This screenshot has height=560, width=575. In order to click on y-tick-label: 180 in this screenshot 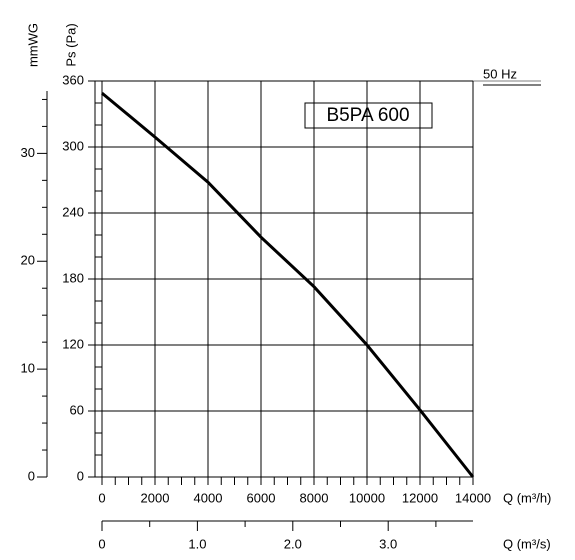, I will do `click(73, 277)`.